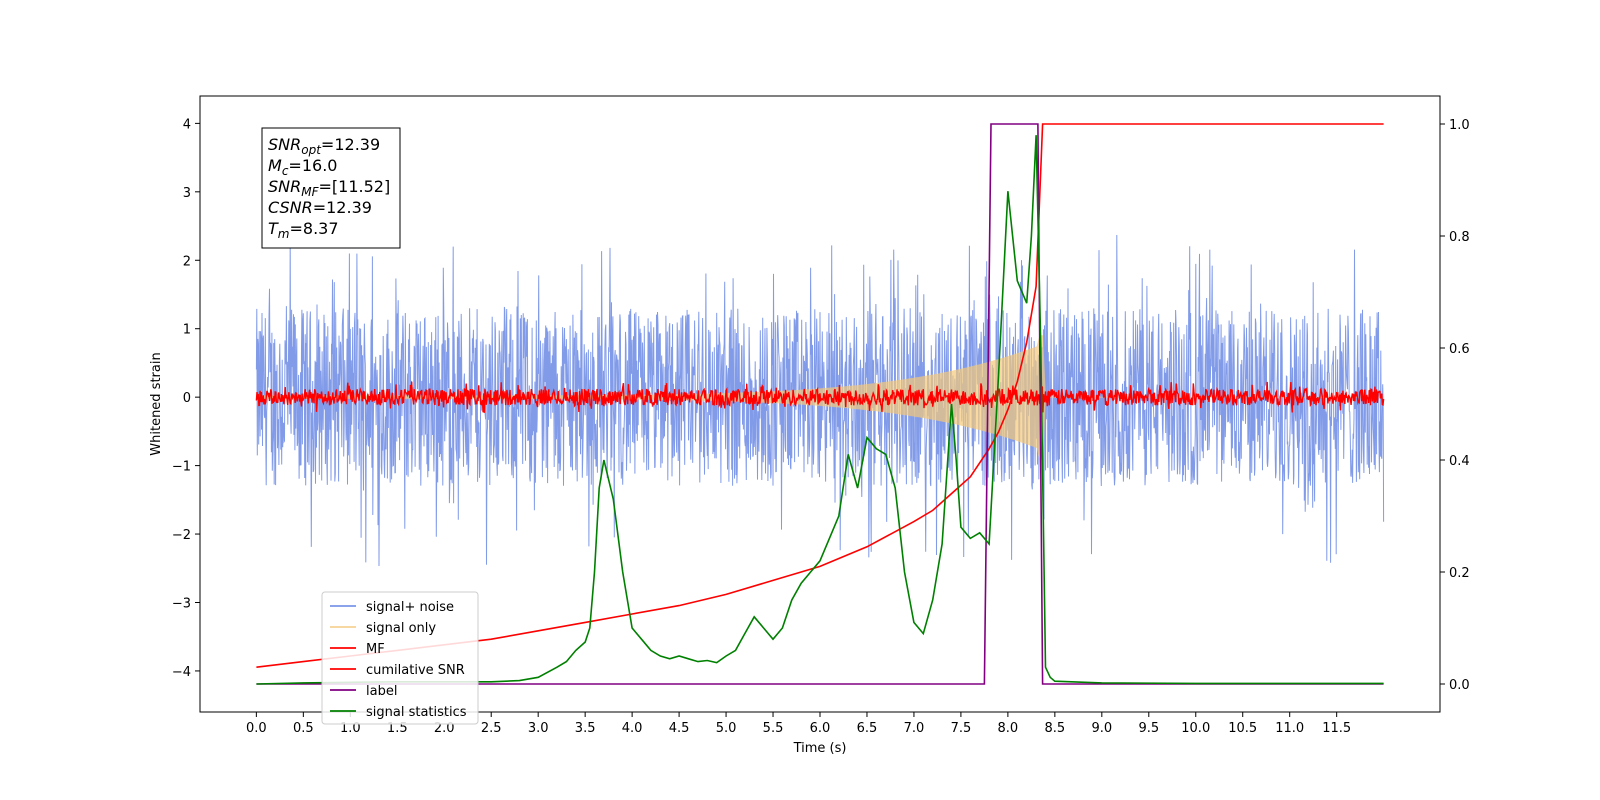 This screenshot has height=800, width=1600. Describe the element at coordinates (181, 535) in the screenshot. I see `y-tick-label: −2` at that location.